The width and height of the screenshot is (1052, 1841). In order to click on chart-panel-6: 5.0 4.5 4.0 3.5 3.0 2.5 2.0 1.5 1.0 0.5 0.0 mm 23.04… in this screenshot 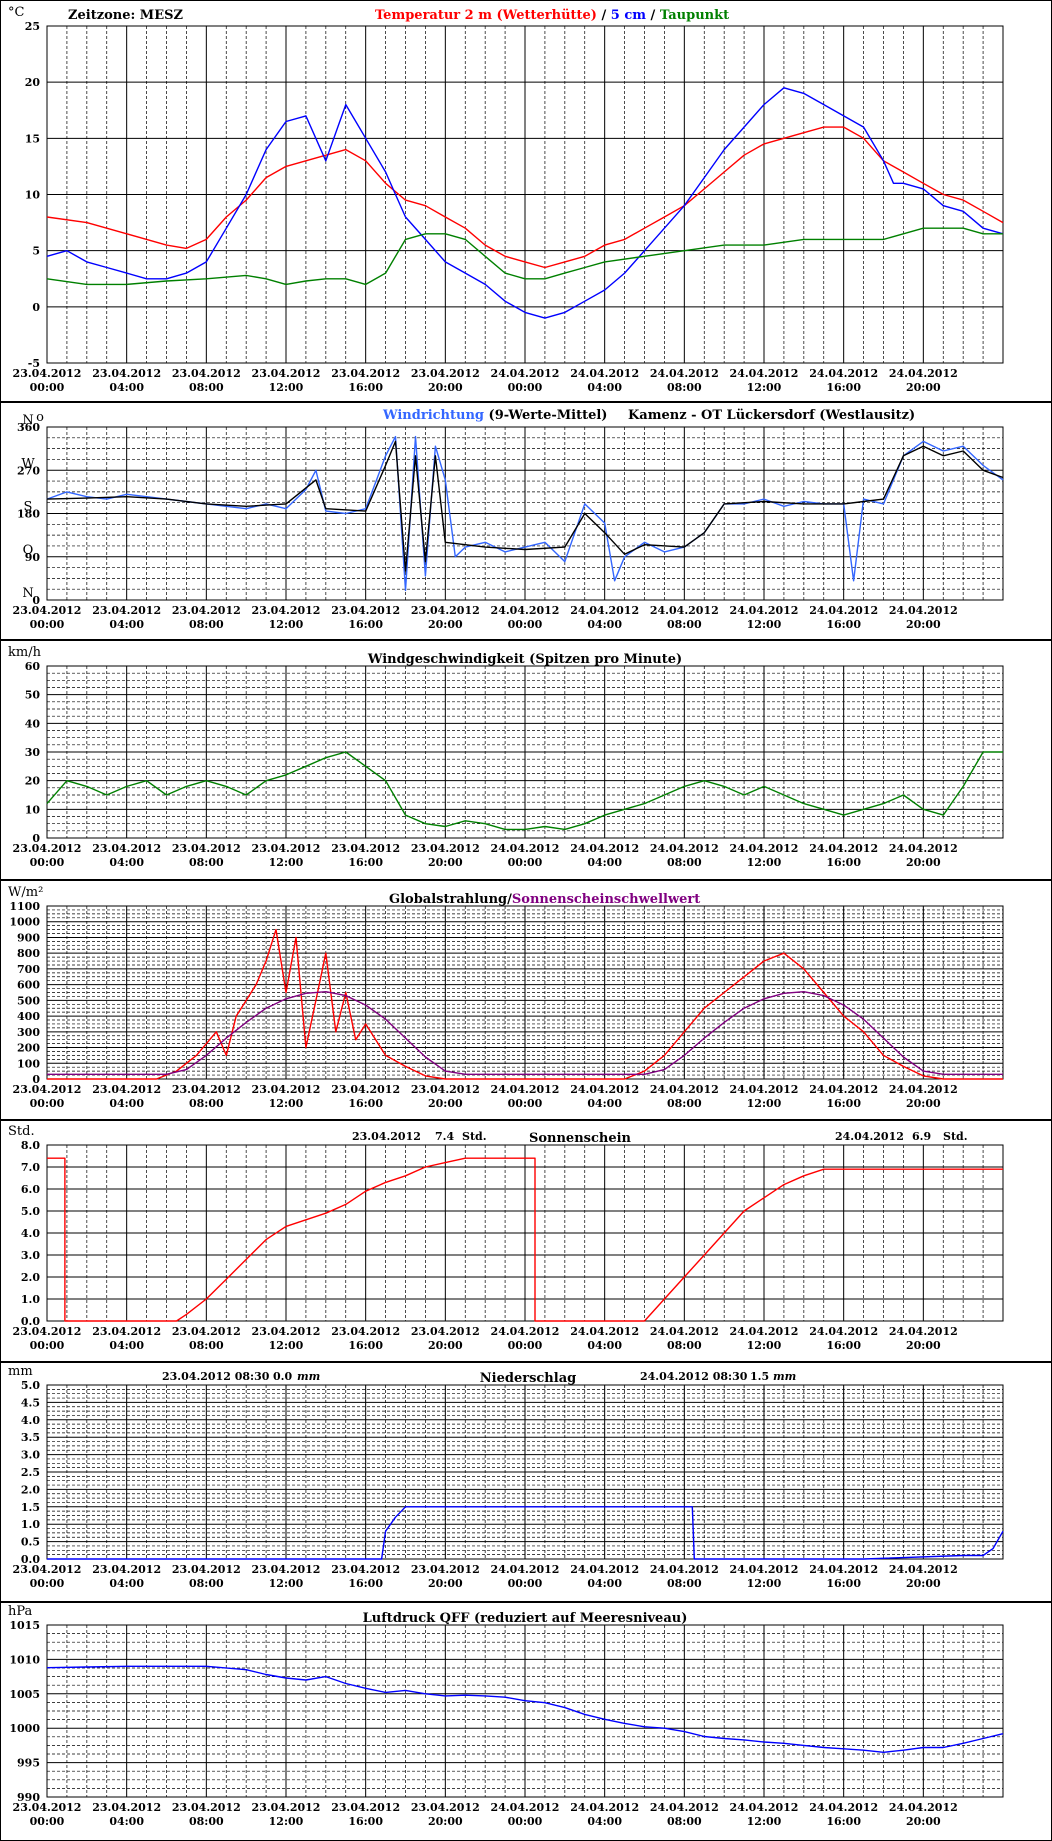, I will do `click(526, 1482)`.